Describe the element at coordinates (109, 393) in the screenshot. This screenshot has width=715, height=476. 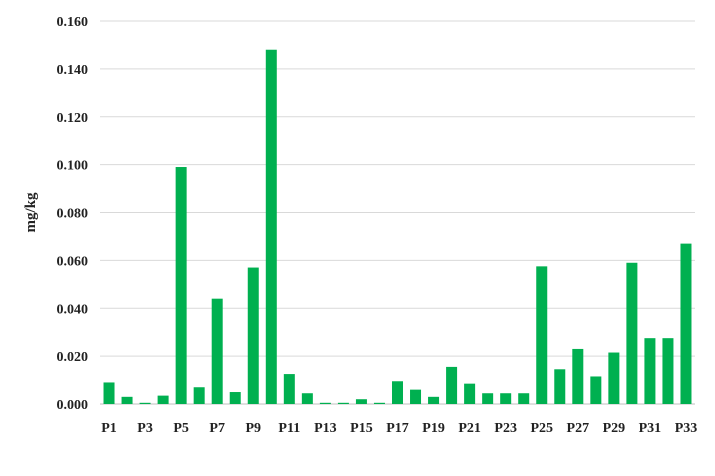
I see `bar-p1` at that location.